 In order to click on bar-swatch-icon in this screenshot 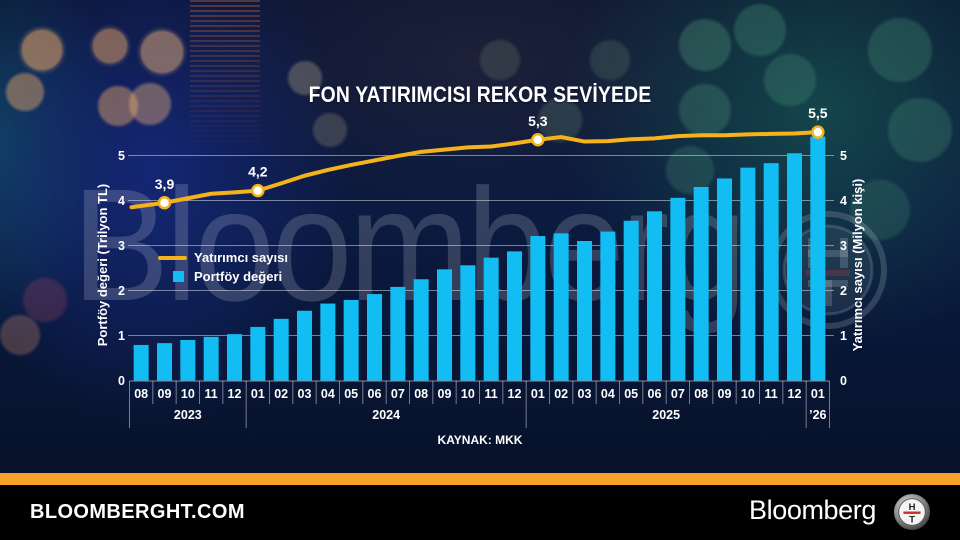, I will do `click(178, 276)`.